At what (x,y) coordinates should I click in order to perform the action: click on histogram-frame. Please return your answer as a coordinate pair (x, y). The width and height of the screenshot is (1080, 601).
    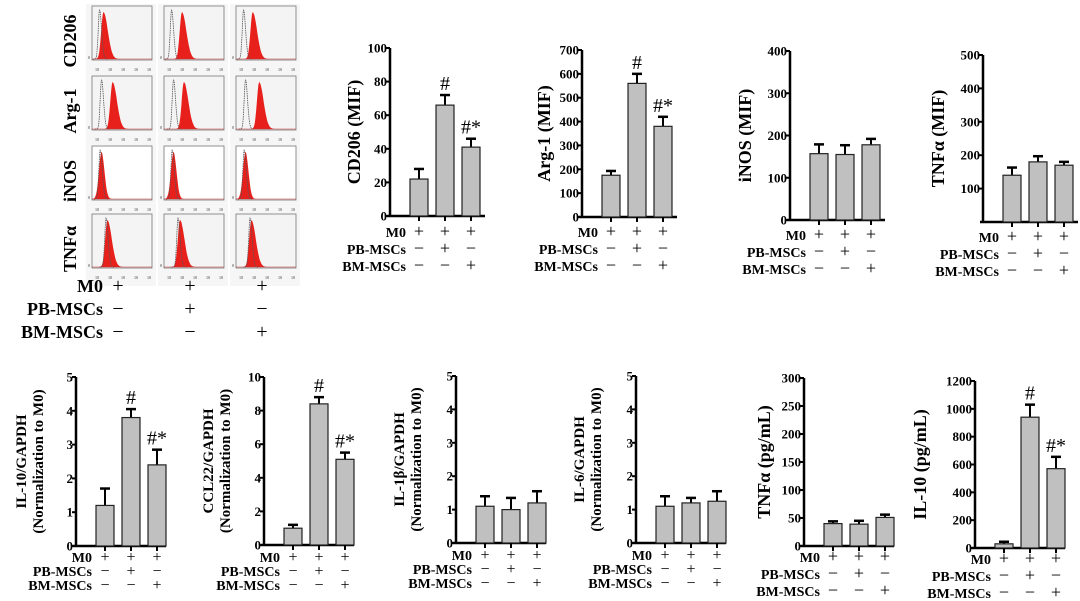
    Looking at the image, I should click on (122, 241).